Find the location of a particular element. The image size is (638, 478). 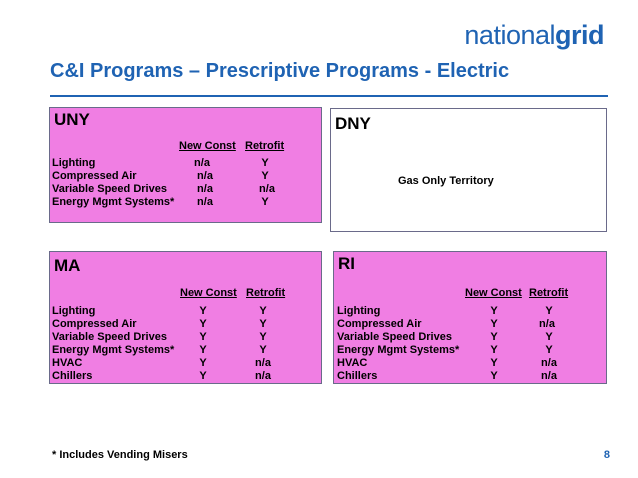

table-row: Variable Speed Drives n/a n/a is located at coordinates (184, 189).